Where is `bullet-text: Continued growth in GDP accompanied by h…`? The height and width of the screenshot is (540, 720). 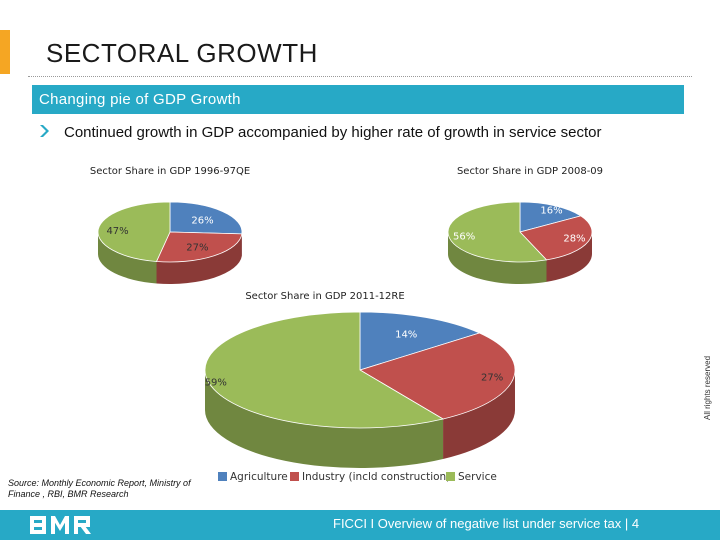
bullet-text: Continued growth in GDP accompanied by h… is located at coordinates (333, 132).